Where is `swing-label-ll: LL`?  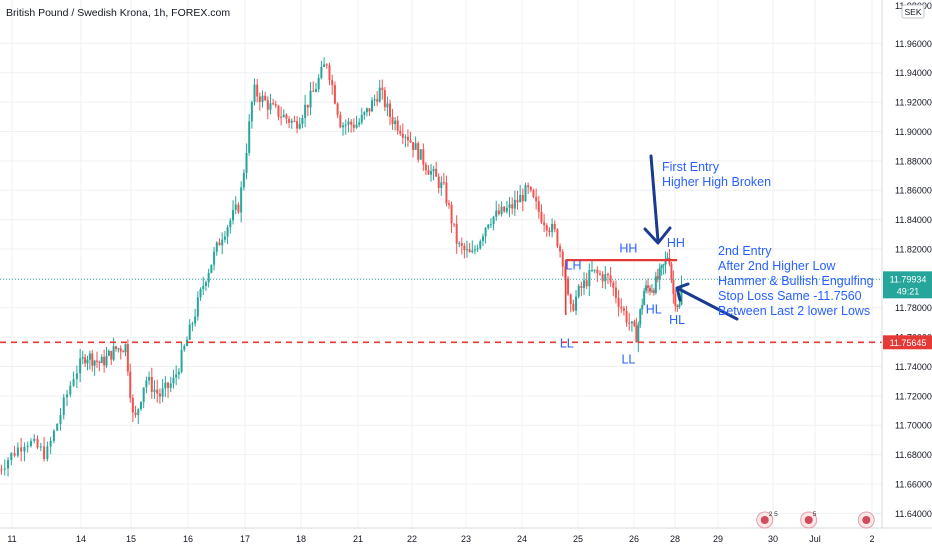
swing-label-ll: LL is located at coordinates (628, 360).